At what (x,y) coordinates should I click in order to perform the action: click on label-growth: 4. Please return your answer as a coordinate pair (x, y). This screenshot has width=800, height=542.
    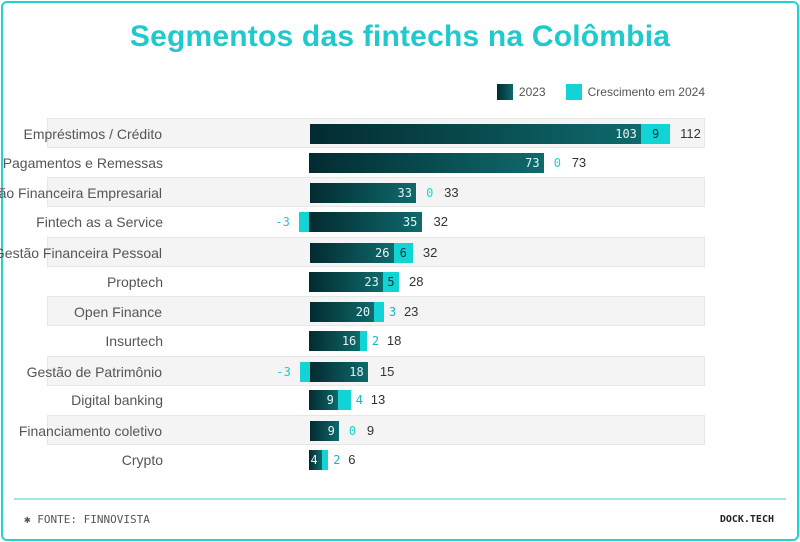
    Looking at the image, I should click on (359, 400).